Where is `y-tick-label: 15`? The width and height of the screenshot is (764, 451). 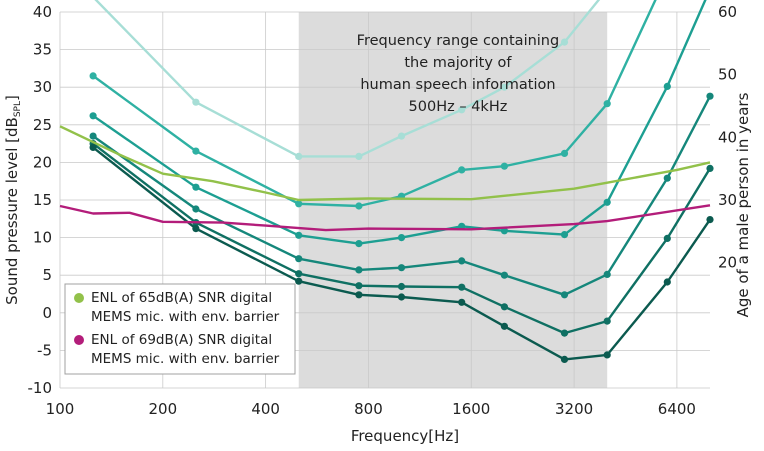
y-tick-label: 15 is located at coordinates (42, 200).